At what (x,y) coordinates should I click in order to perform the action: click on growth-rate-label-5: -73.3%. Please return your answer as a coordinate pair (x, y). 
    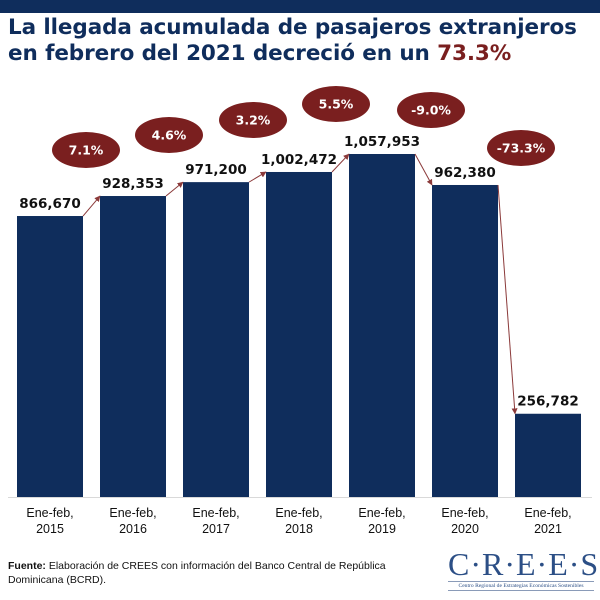
    Looking at the image, I should click on (521, 148).